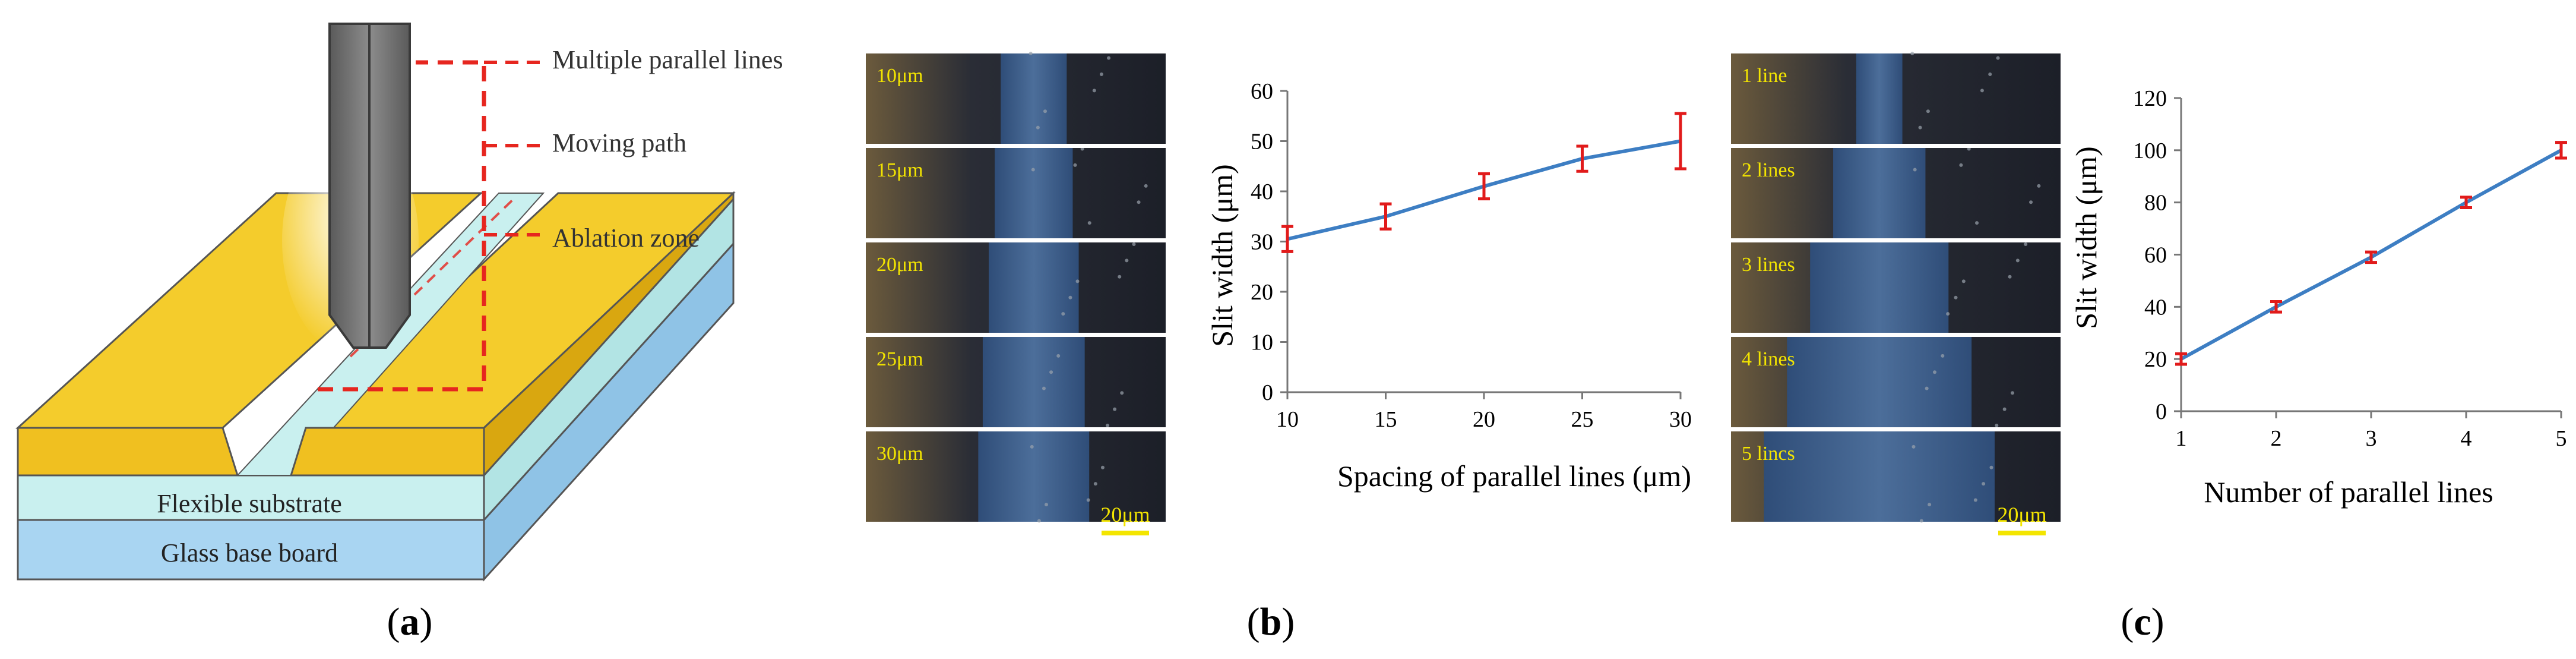  Describe the element at coordinates (667, 59) in the screenshot. I see `callout-multiple-parallel-lines: Multiple parallel lines` at that location.